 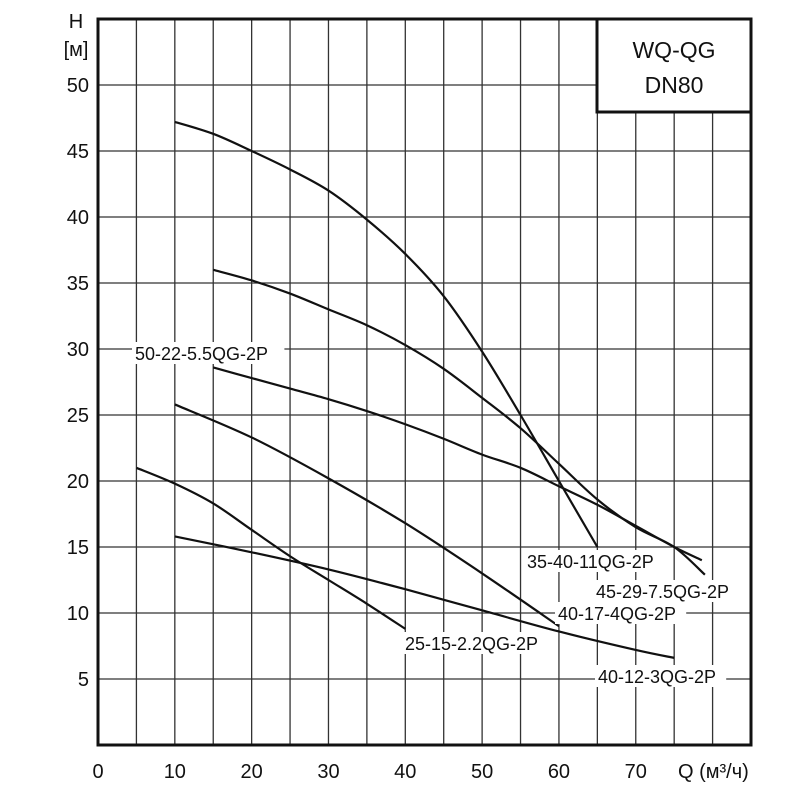 I want to click on series-line-25-15-2.2QG-2P, so click(x=270, y=548).